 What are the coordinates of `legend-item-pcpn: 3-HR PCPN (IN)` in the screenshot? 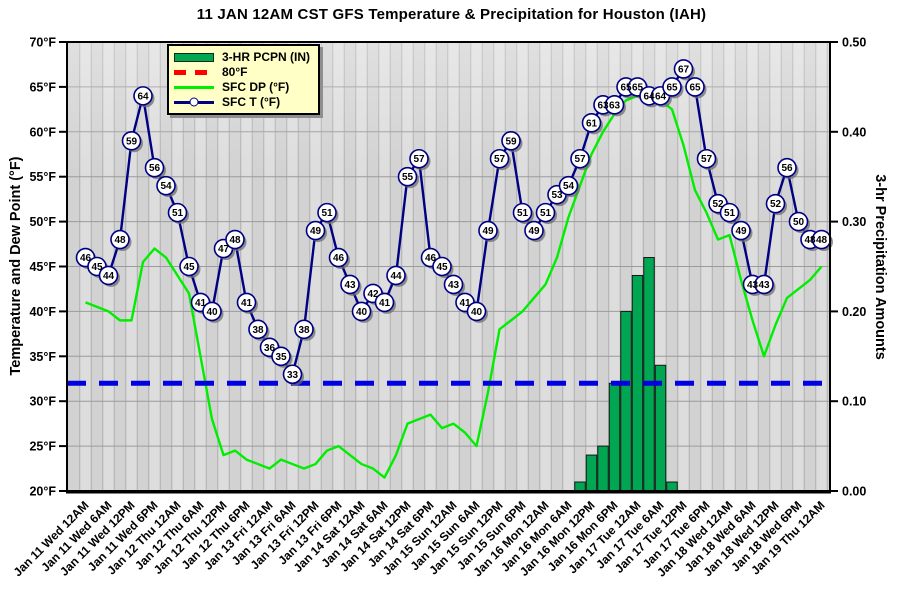 It's located at (242, 57).